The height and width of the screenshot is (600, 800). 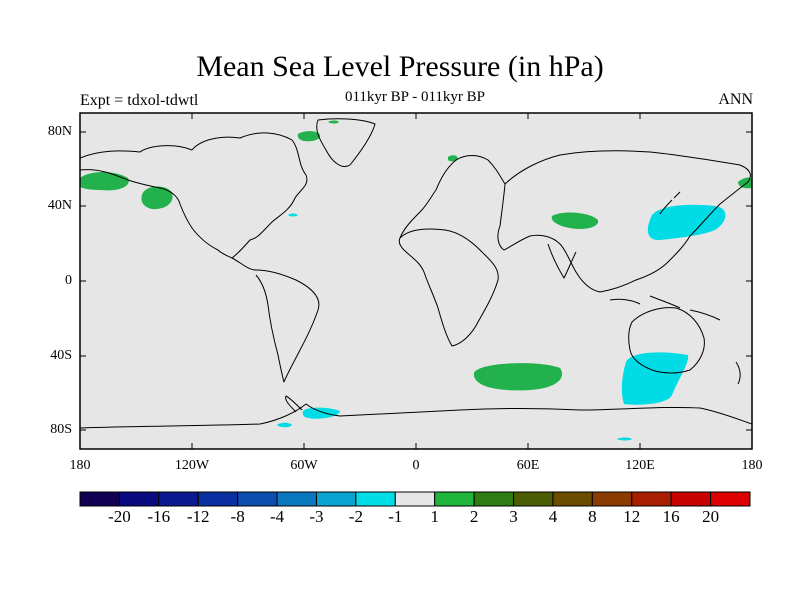 What do you see at coordinates (735, 99) in the screenshot?
I see `season-label: ANN` at bounding box center [735, 99].